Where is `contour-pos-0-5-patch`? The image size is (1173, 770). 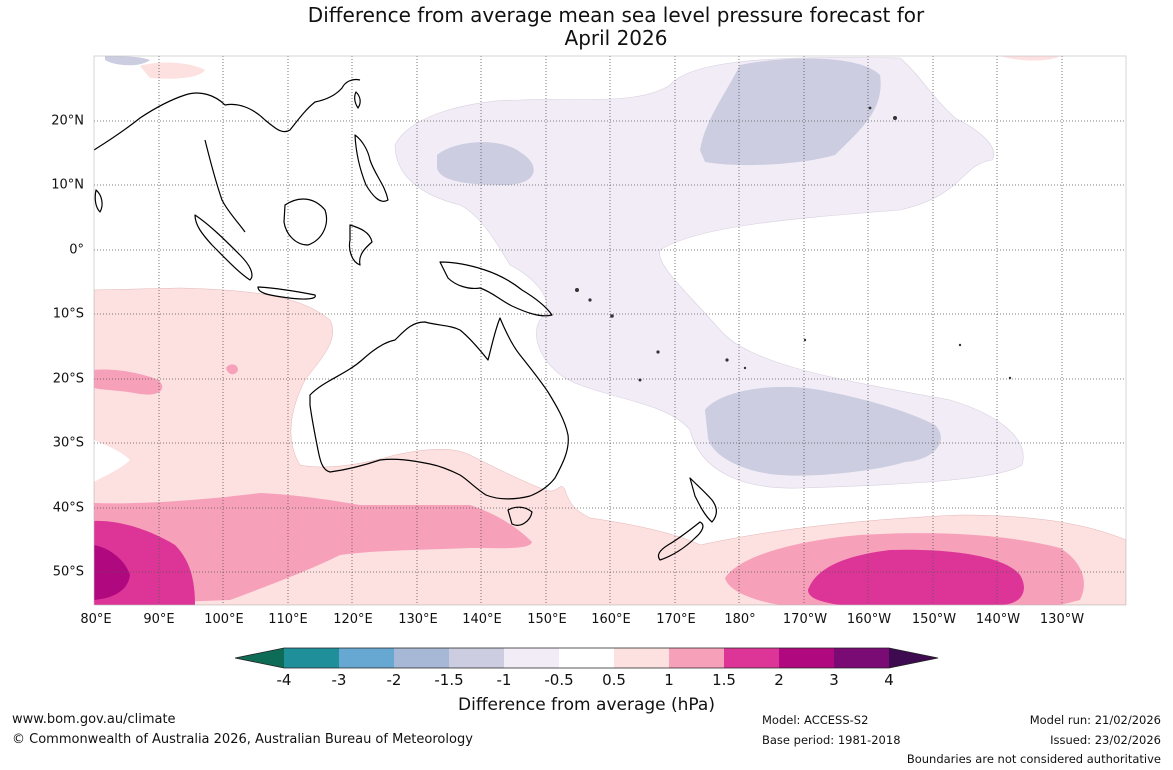 contour-pos-0-5-patch is located at coordinates (112, 461).